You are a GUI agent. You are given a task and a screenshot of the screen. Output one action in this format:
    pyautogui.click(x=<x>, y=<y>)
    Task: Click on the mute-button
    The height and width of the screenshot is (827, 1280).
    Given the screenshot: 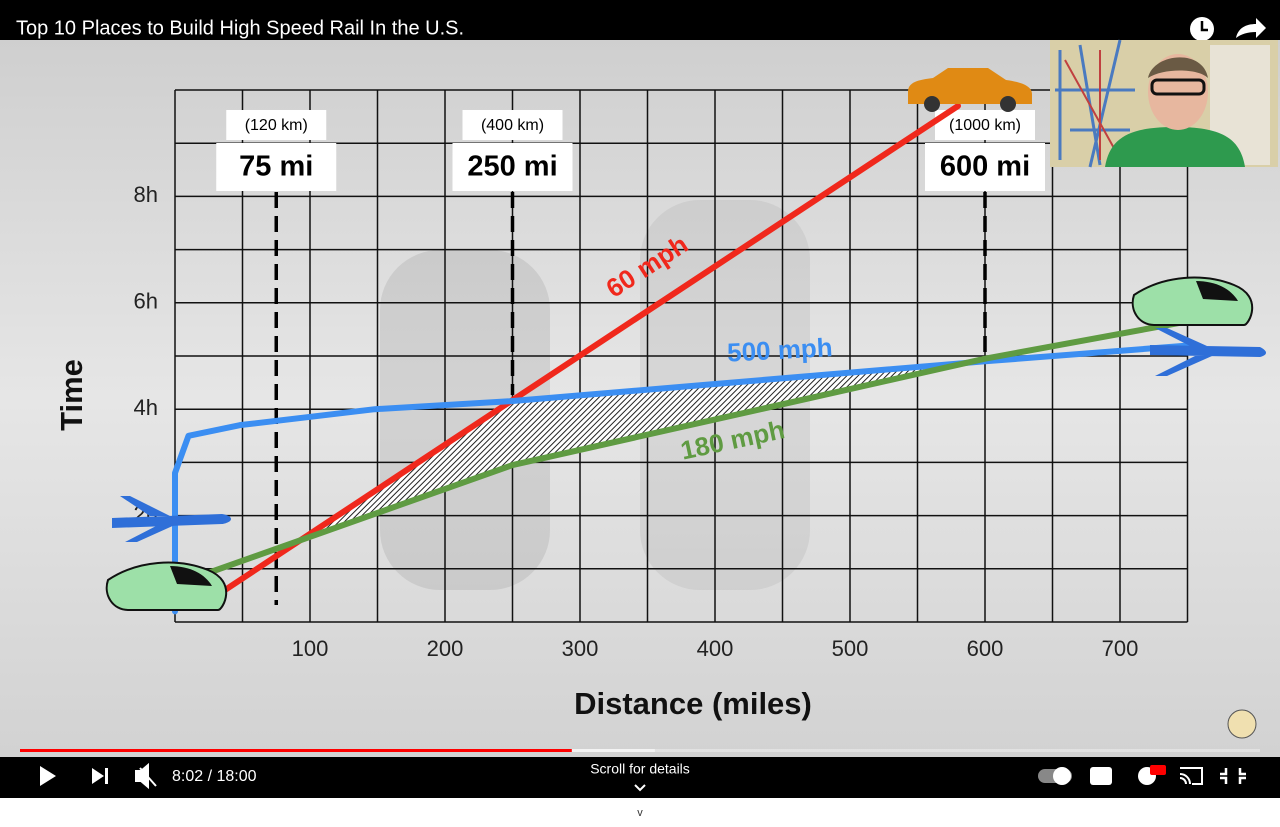 What is the action you would take?
    pyautogui.click(x=146, y=776)
    